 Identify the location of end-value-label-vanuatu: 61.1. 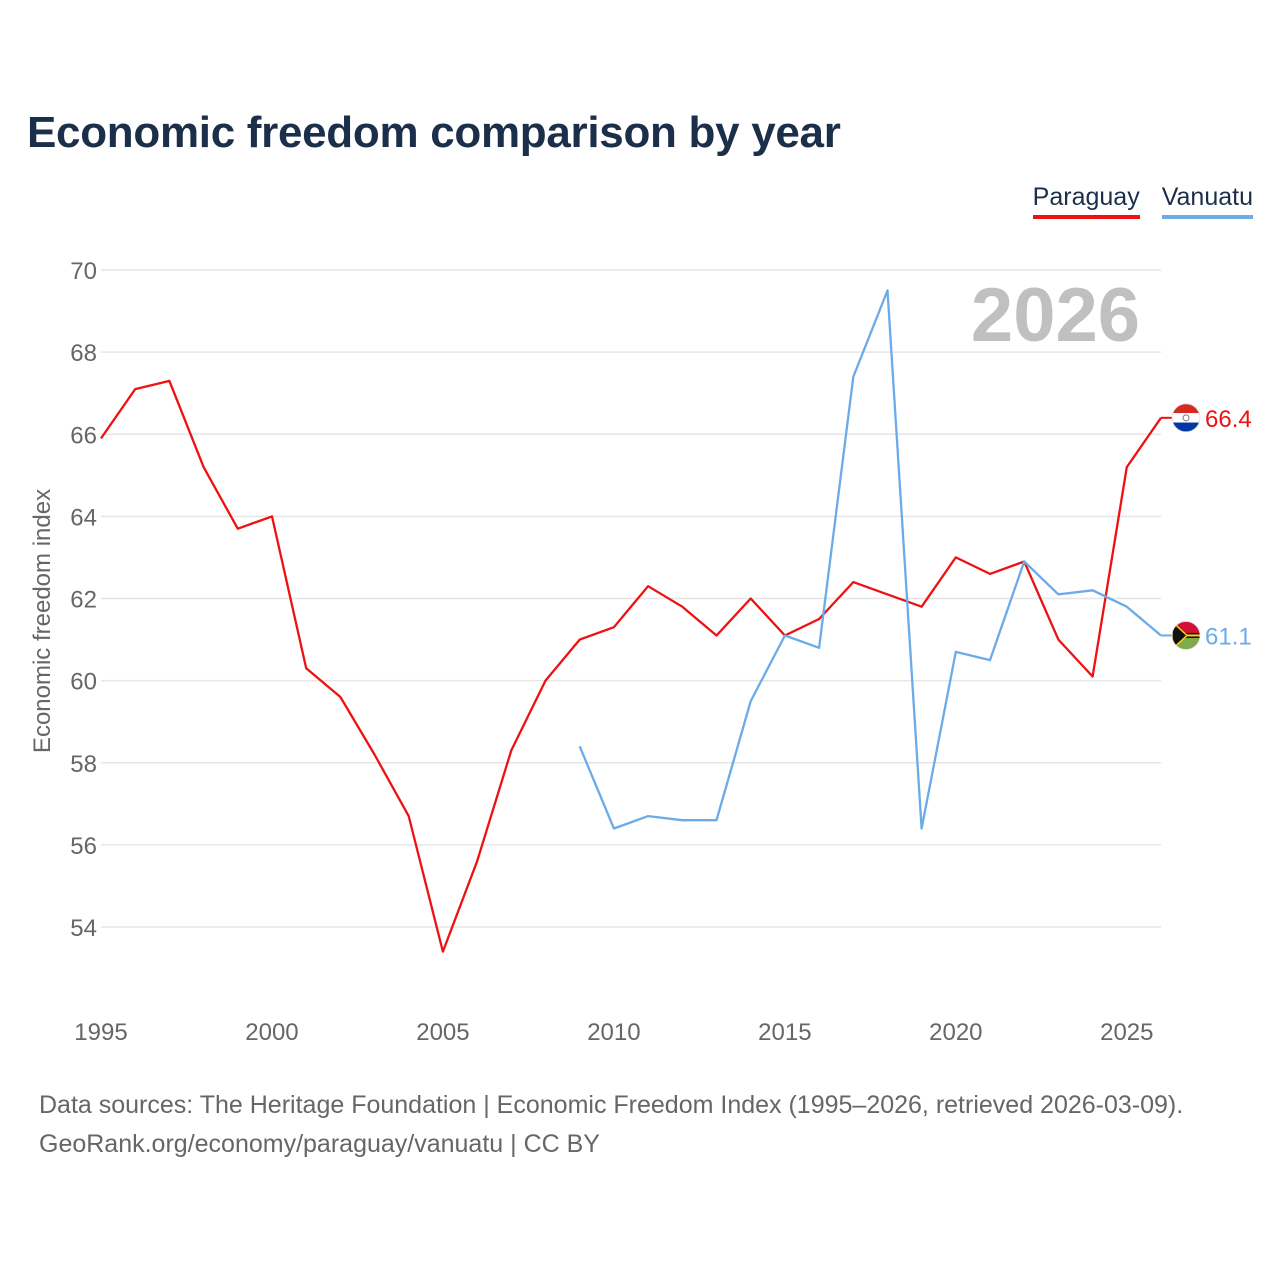
(1228, 636).